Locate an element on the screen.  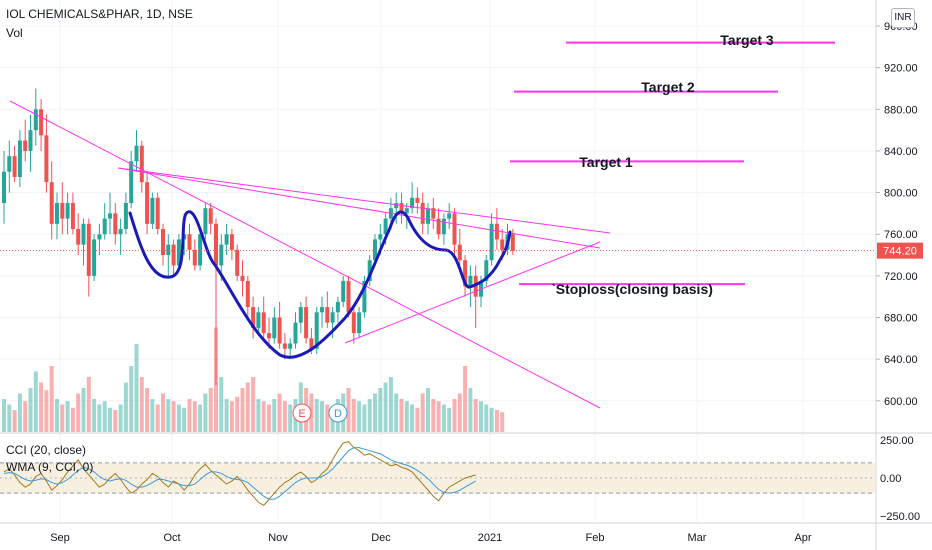
event-marker-label: E is located at coordinates (301, 414).